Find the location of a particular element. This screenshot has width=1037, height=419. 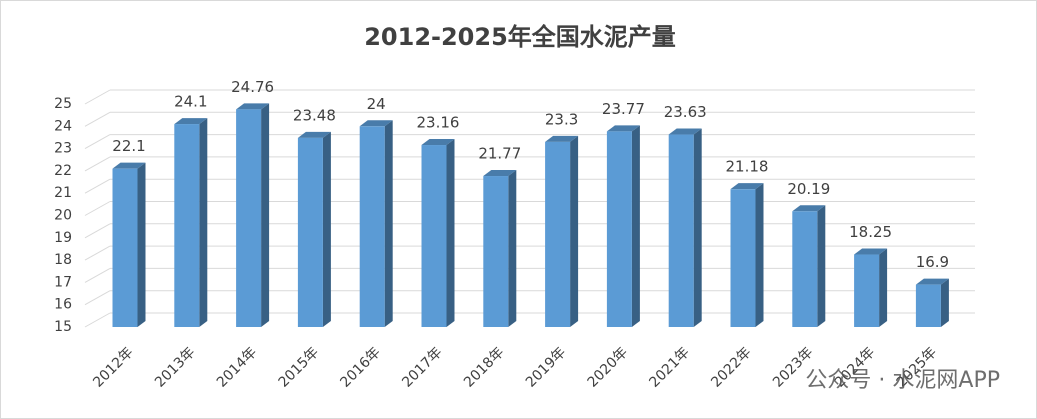

value-label: 23.63 is located at coordinates (685, 112).